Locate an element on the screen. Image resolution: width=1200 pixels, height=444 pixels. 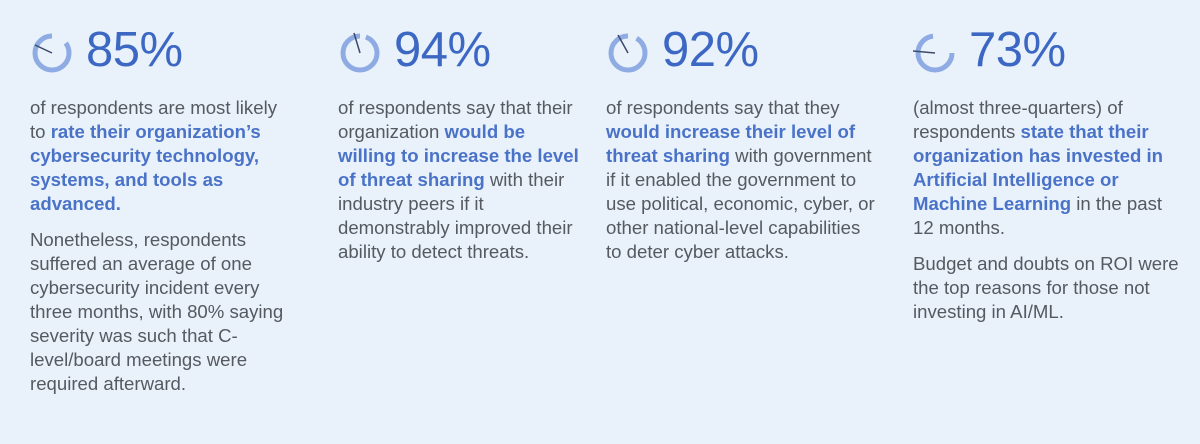
stat-header: 92% is located at coordinates (741, 50).